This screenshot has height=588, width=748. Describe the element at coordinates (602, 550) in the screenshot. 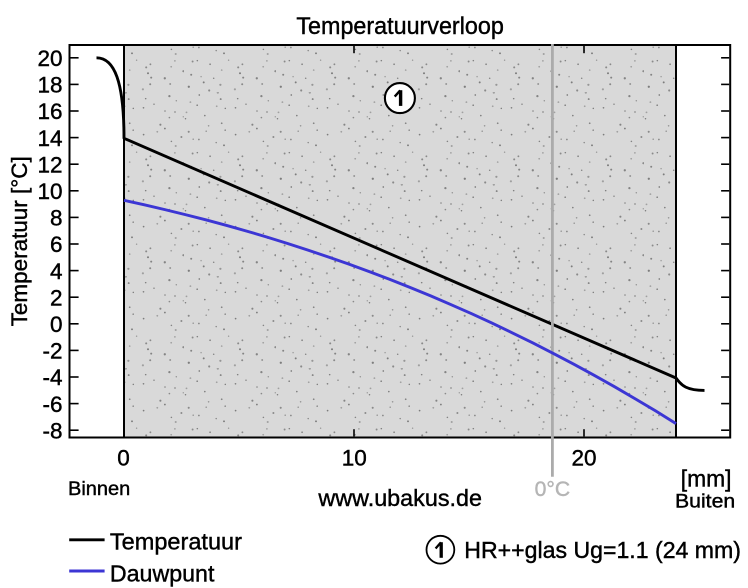

I see `svg-text: HR++glas Ug=1.1 (24 mm)` at that location.